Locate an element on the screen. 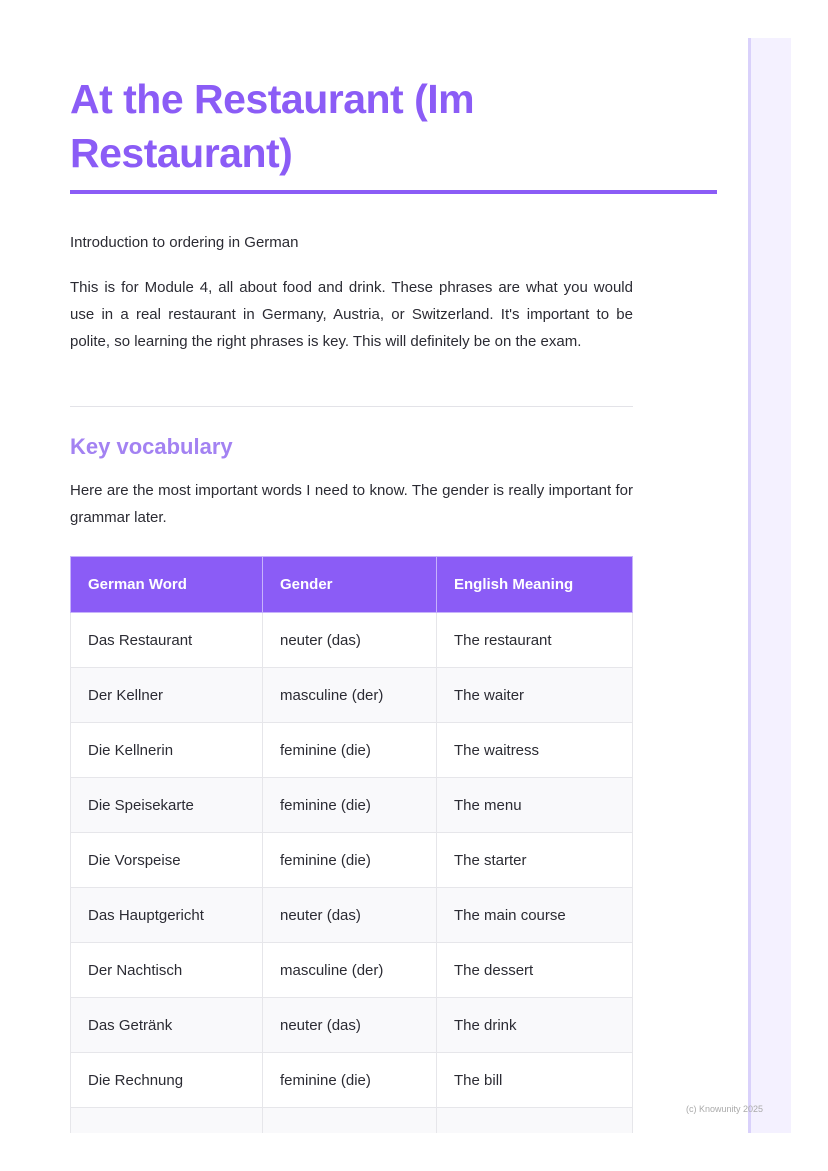 The image size is (828, 1171). copyright-footer: (c) Knowunity 2025 is located at coordinates (725, 1109).